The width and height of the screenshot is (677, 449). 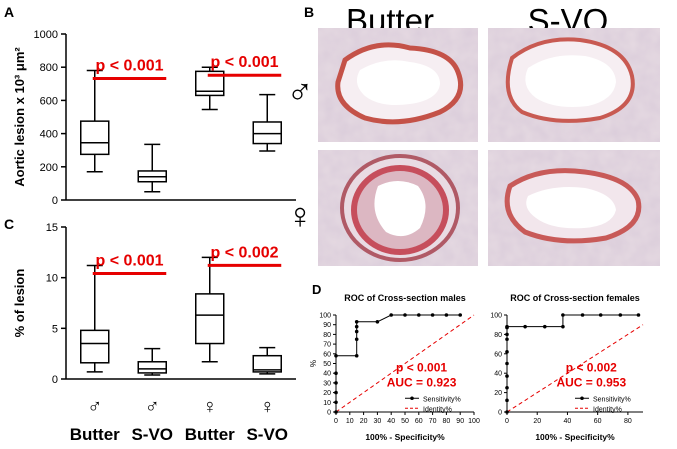 What do you see at coordinates (574, 208) in the screenshot?
I see `histology-female-svo` at bounding box center [574, 208].